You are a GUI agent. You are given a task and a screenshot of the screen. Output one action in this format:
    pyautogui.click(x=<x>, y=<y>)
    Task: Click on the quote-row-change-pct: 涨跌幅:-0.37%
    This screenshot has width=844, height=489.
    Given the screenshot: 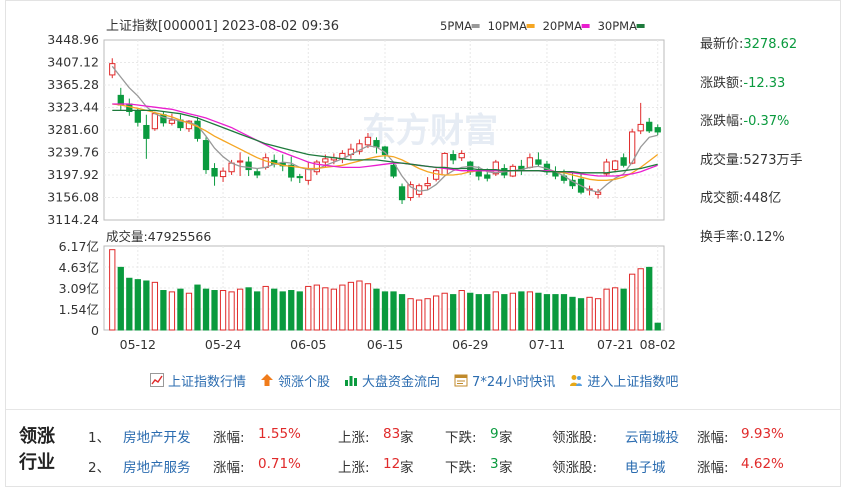 What is the action you would take?
    pyautogui.click(x=770, y=126)
    